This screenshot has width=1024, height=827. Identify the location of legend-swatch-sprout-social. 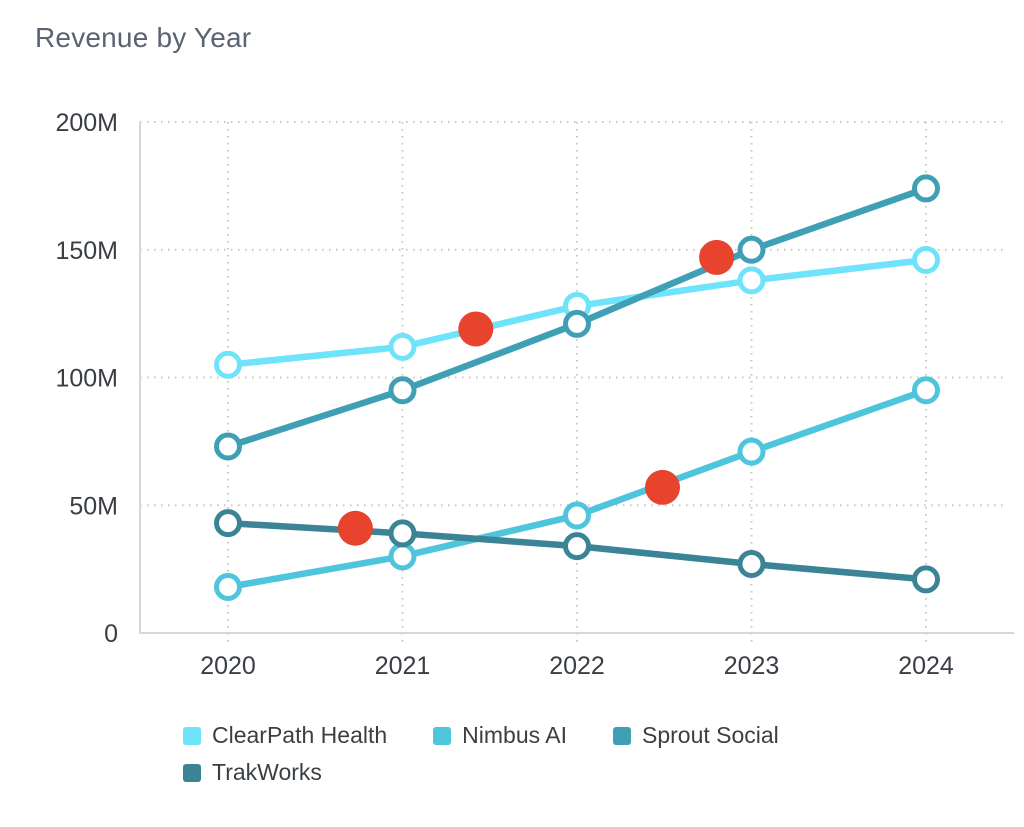
(621, 735).